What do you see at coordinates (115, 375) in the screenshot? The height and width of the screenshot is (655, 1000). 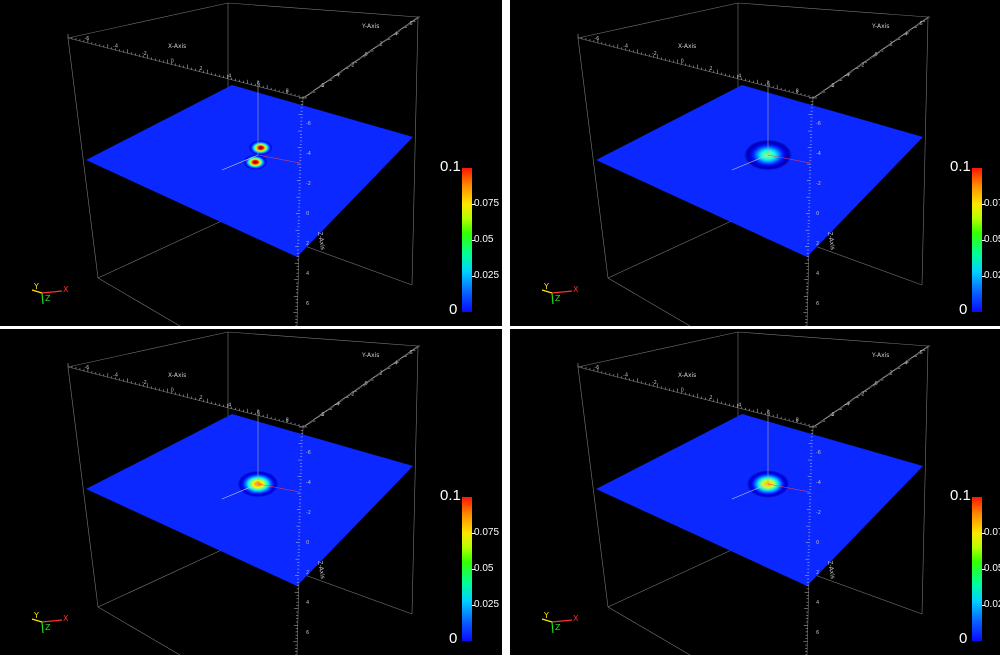 I see `x-tick-label: -4` at bounding box center [115, 375].